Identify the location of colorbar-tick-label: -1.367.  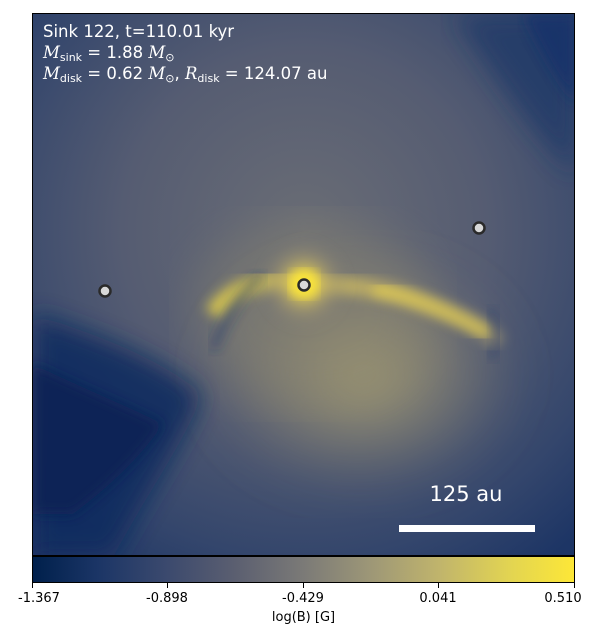
(39, 598).